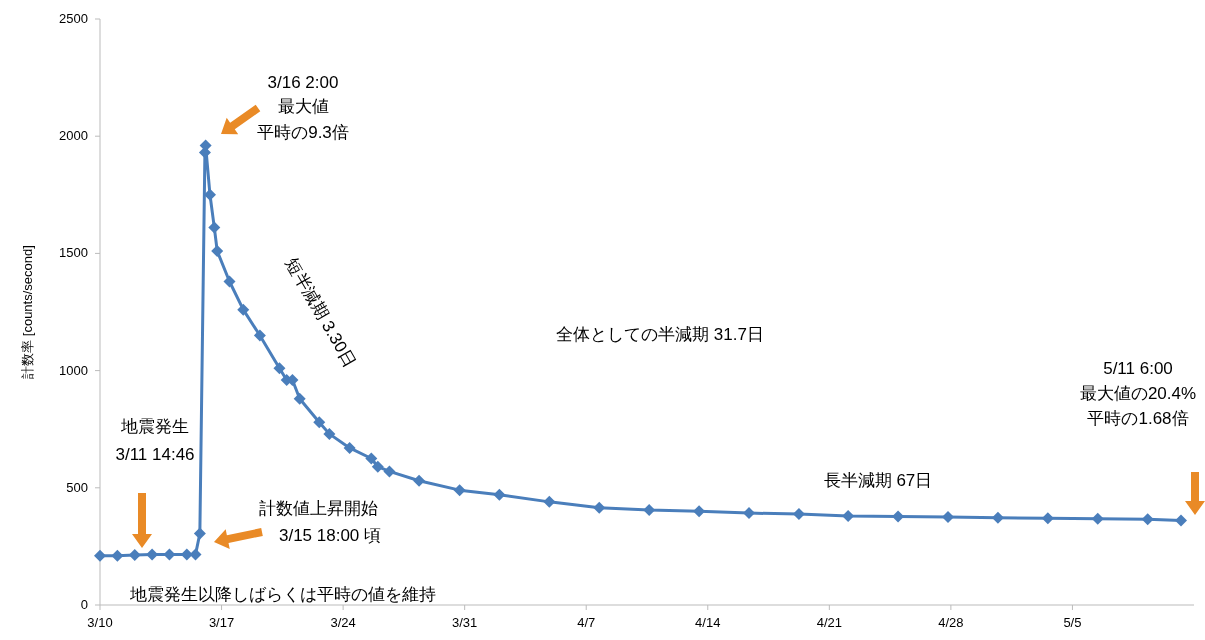 The image size is (1205, 640). Describe the element at coordinates (154, 426) in the screenshot. I see `annotation: 地震発生` at that location.